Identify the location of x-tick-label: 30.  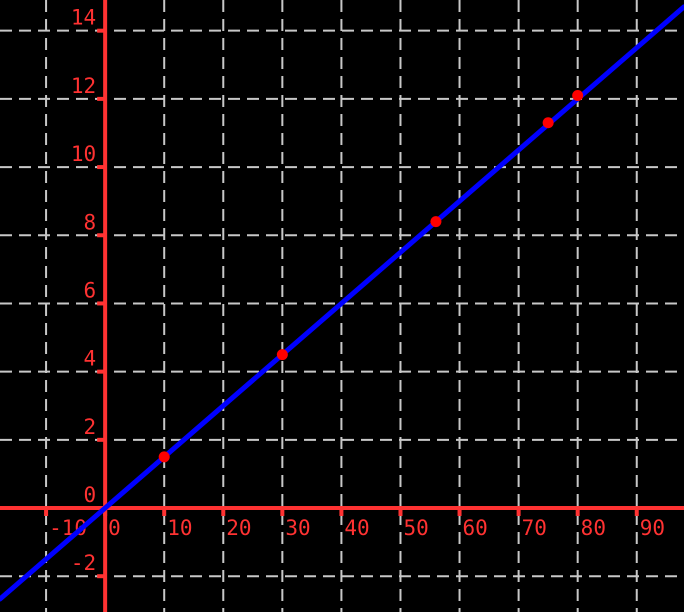
(297, 528).